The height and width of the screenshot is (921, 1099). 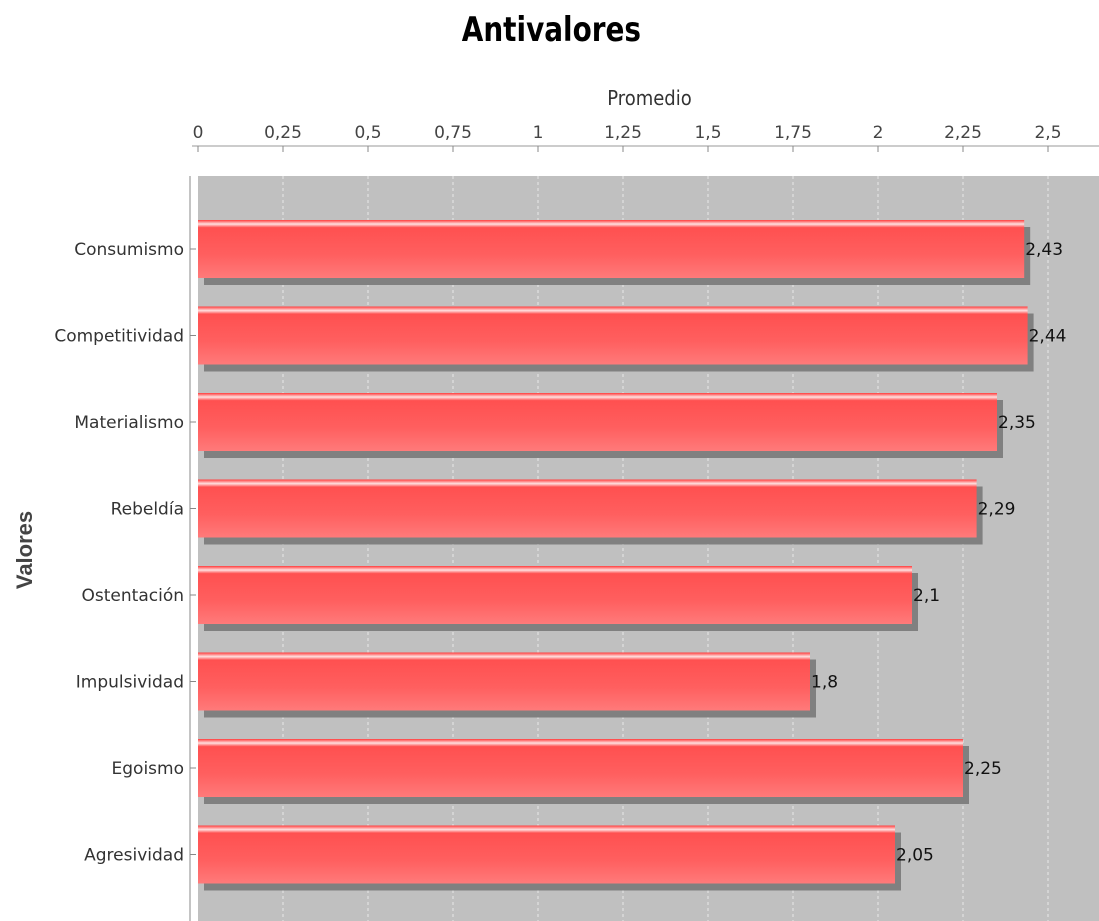 What do you see at coordinates (198, 133) in the screenshot?
I see `x-tick-label: 0` at bounding box center [198, 133].